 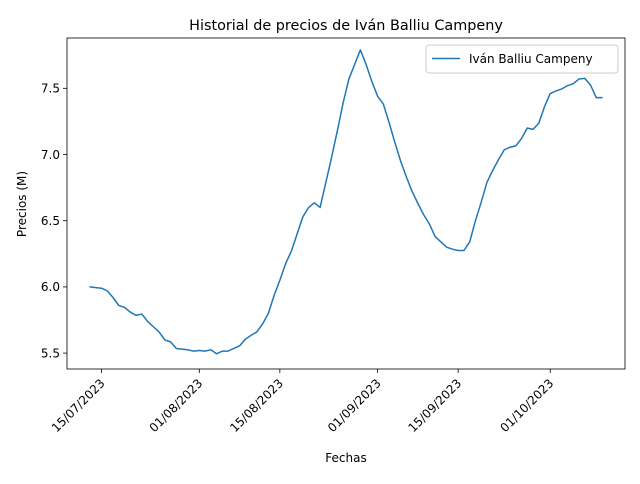 What do you see at coordinates (345, 458) in the screenshot?
I see `x-axis-label: Fechas` at bounding box center [345, 458].